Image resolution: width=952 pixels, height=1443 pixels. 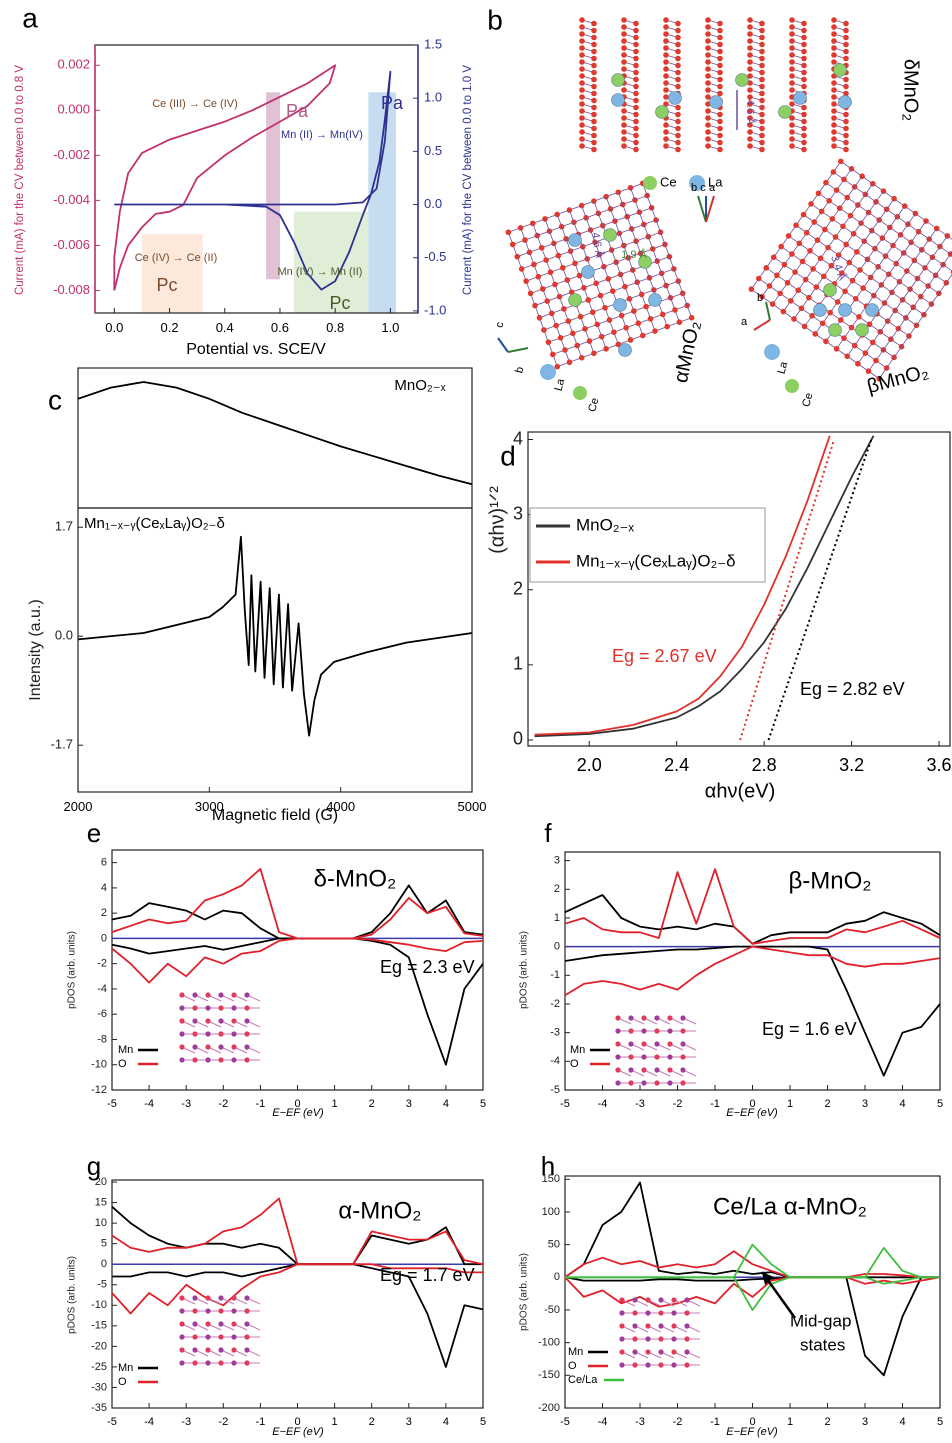 I want to click on x-tick-label: -5, so click(x=112, y=1422).